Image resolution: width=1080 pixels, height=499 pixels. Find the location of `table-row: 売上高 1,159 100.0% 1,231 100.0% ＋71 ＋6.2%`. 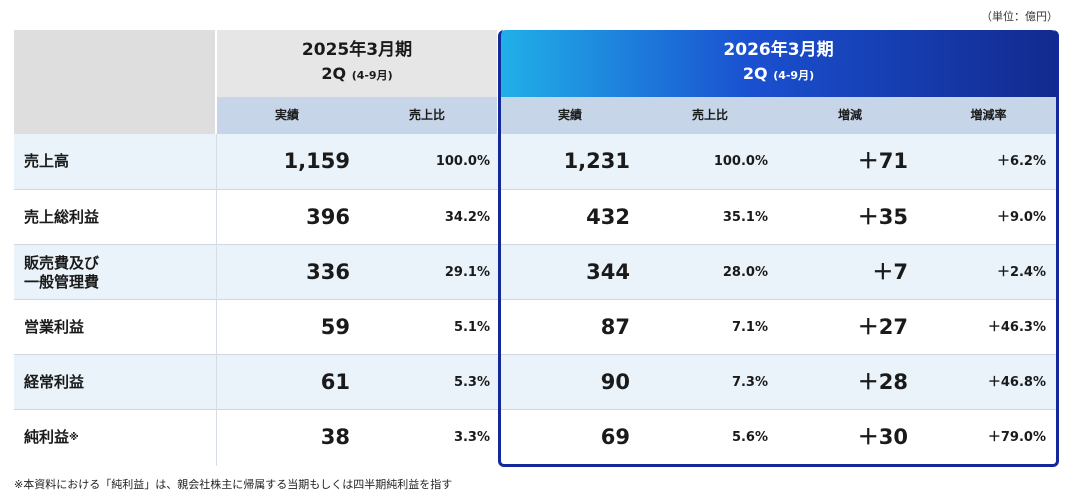

table-row: 売上高 1,159 100.0% 1,231 100.0% ＋71 ＋6.2% is located at coordinates (535, 161).